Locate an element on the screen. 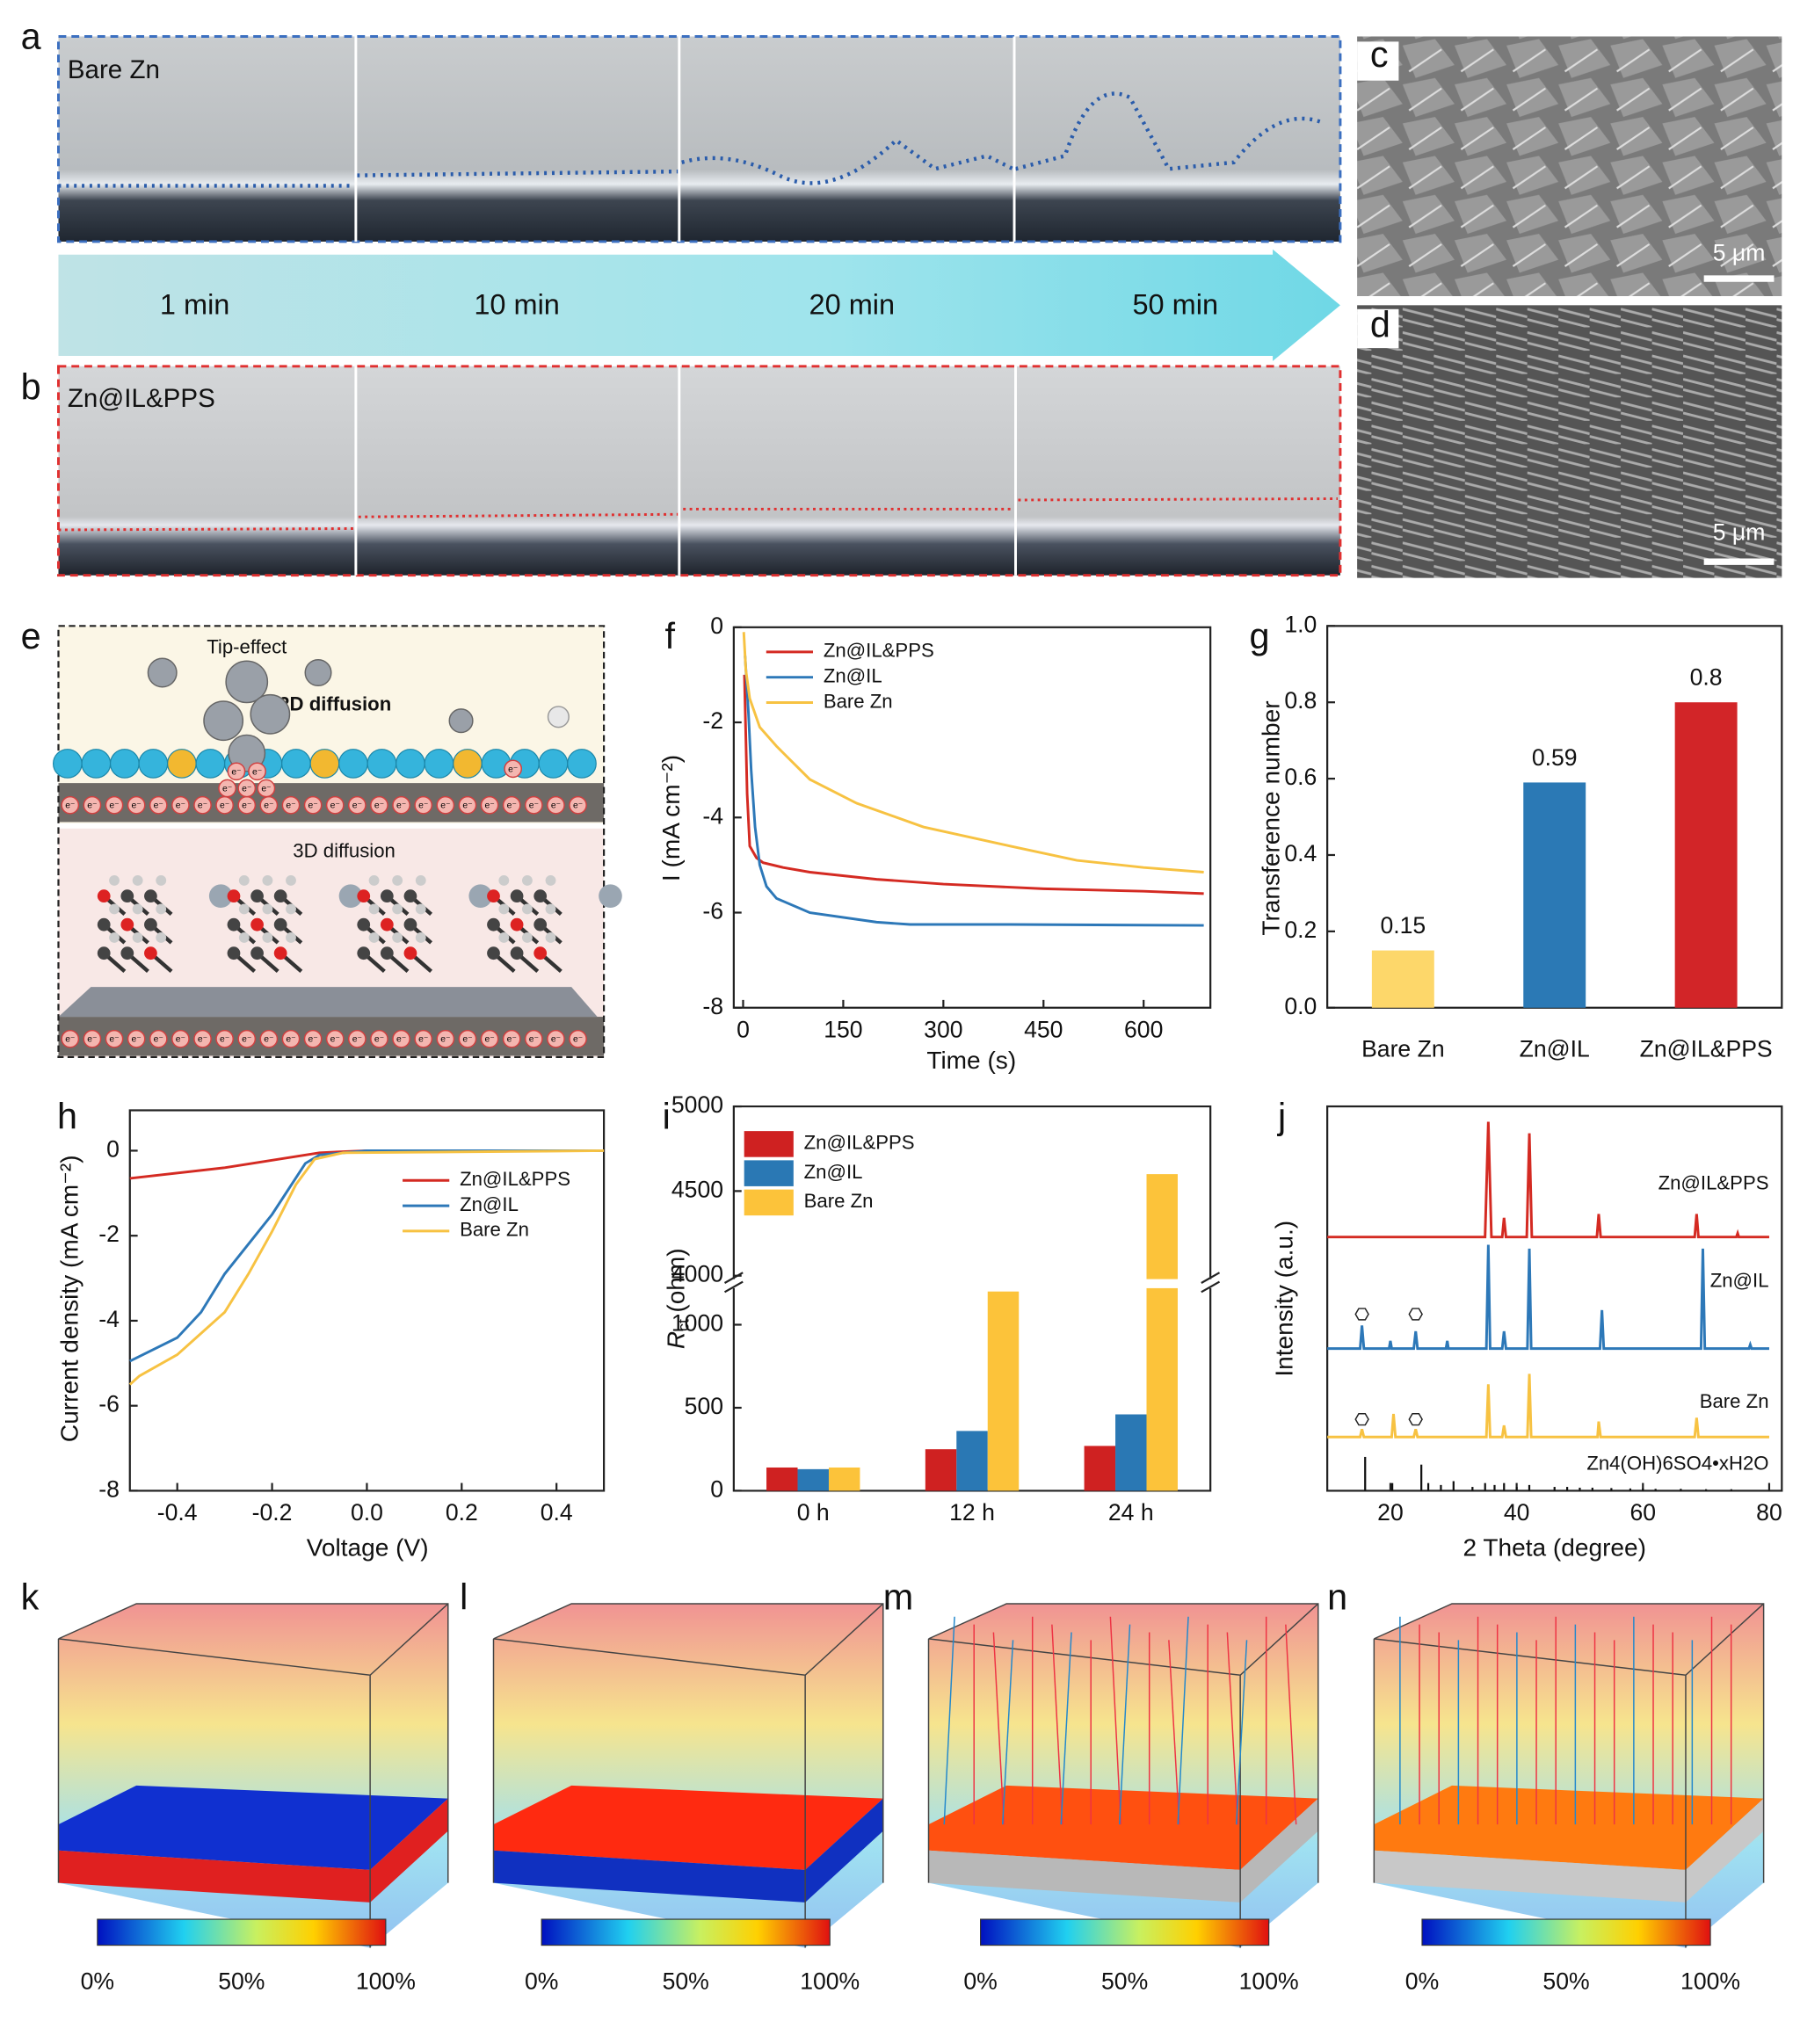 This screenshot has height=2044, width=1800. deposit-surface is located at coordinates (1123, 1827).